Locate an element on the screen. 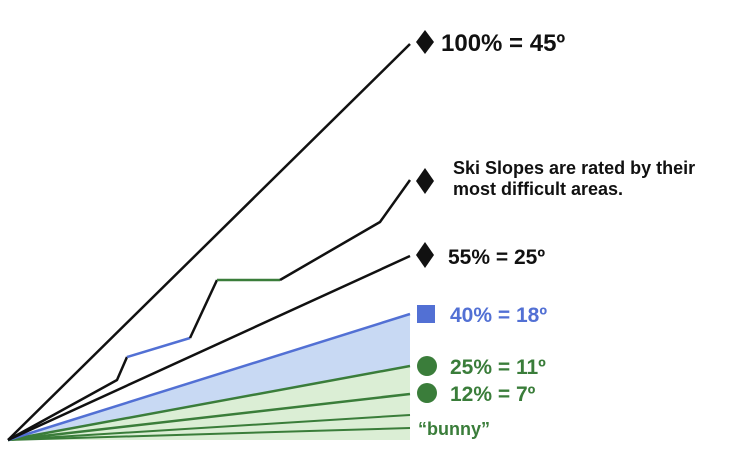 The width and height of the screenshot is (745, 461). mixed-run-segment-black-middle is located at coordinates (203, 309).